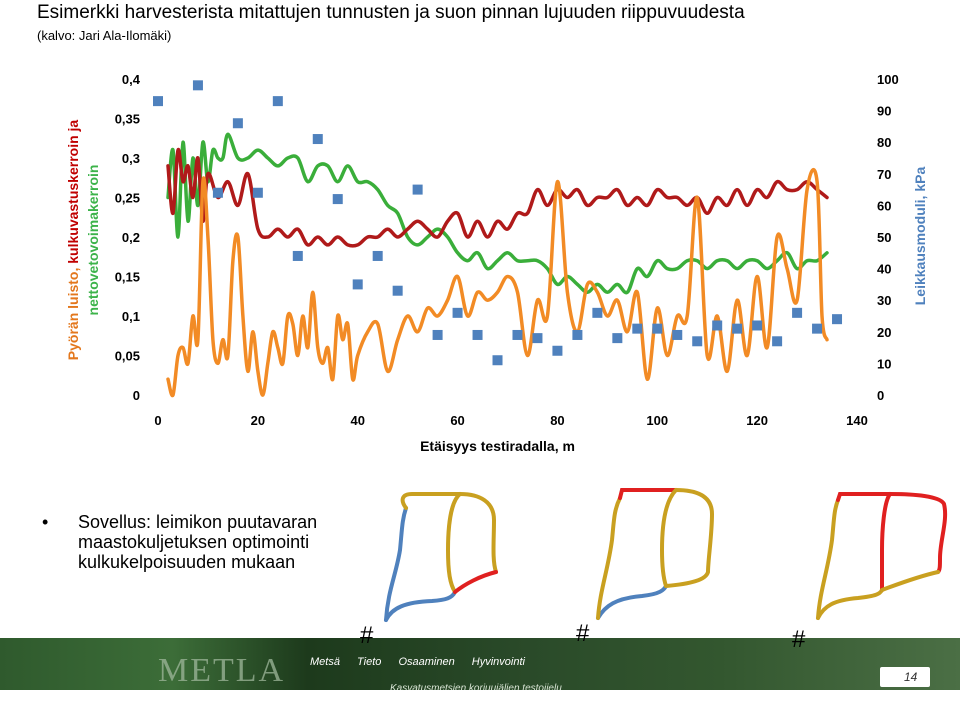 This screenshot has width=960, height=707. What do you see at coordinates (127, 277) in the screenshot?
I see `y-left-tick-label: 0,15` at bounding box center [127, 277].